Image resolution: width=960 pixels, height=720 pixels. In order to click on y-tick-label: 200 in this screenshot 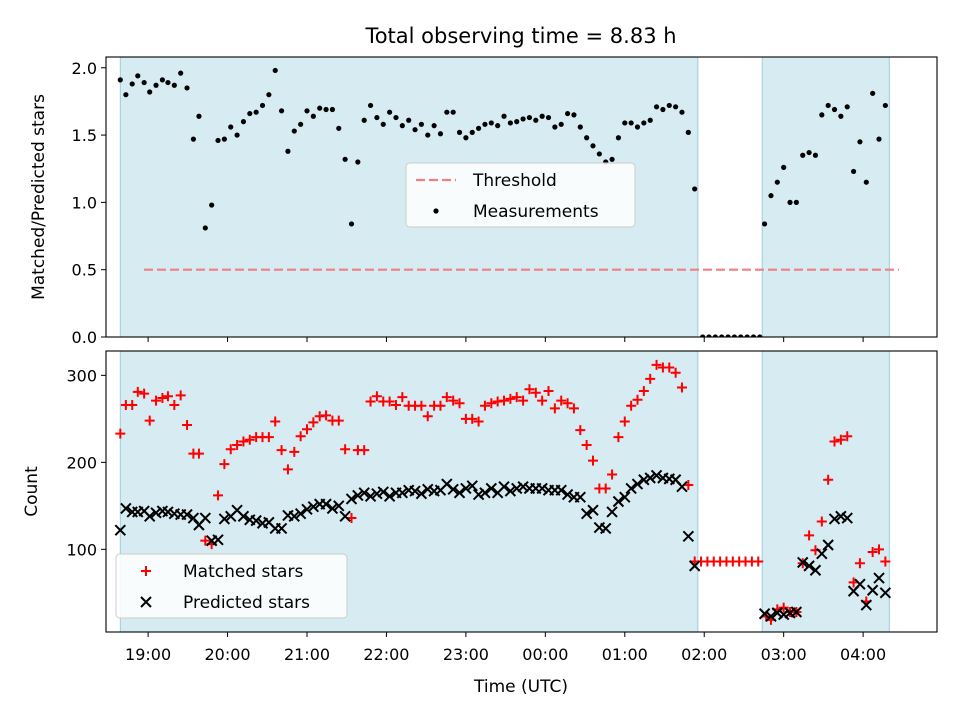, I will do `click(81, 462)`.